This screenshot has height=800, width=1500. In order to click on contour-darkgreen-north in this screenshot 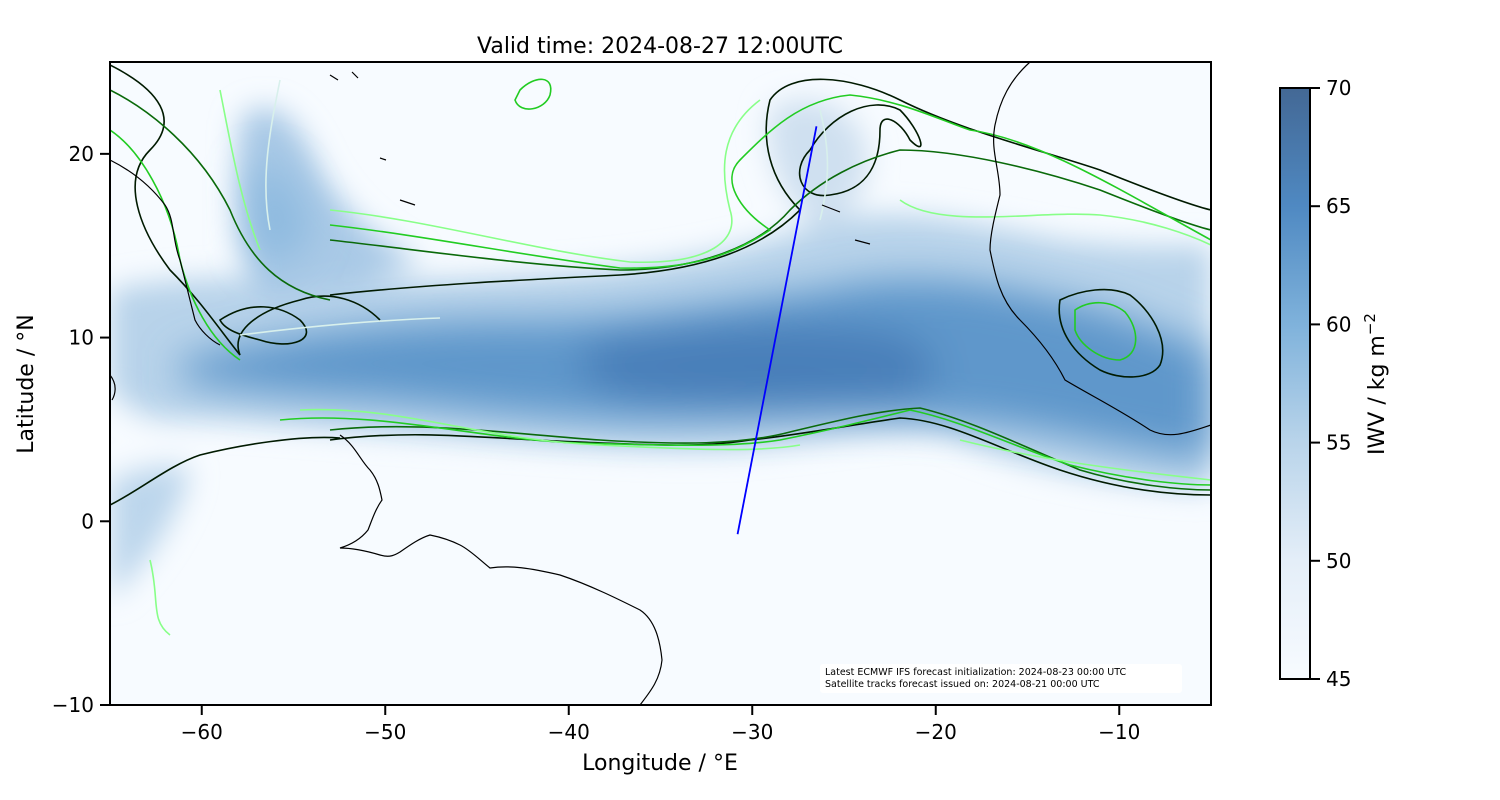, I will do `click(770, 210)`.